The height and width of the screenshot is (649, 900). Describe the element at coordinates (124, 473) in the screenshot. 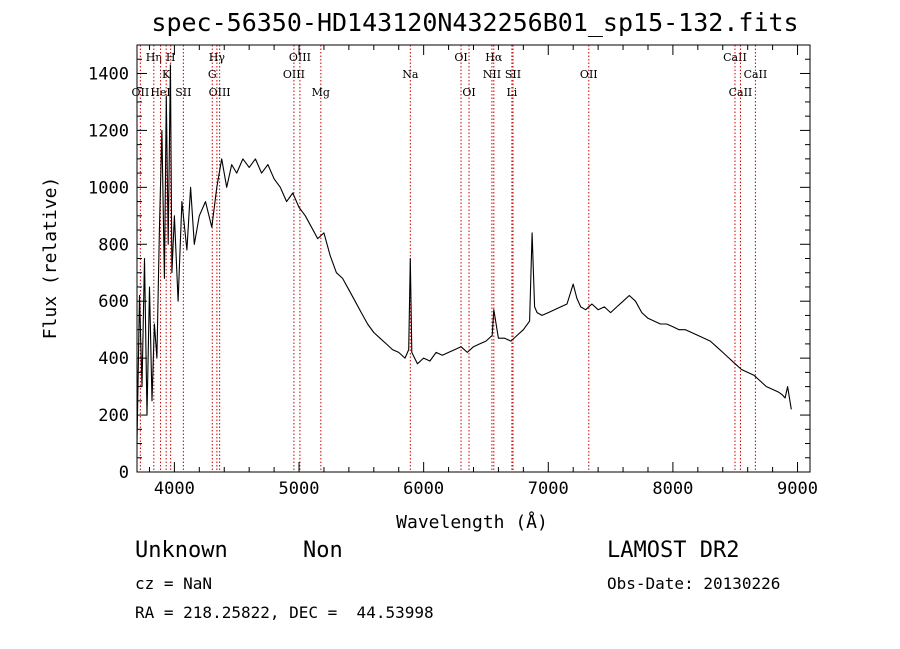

I see `y-tick-label-0: 0` at that location.